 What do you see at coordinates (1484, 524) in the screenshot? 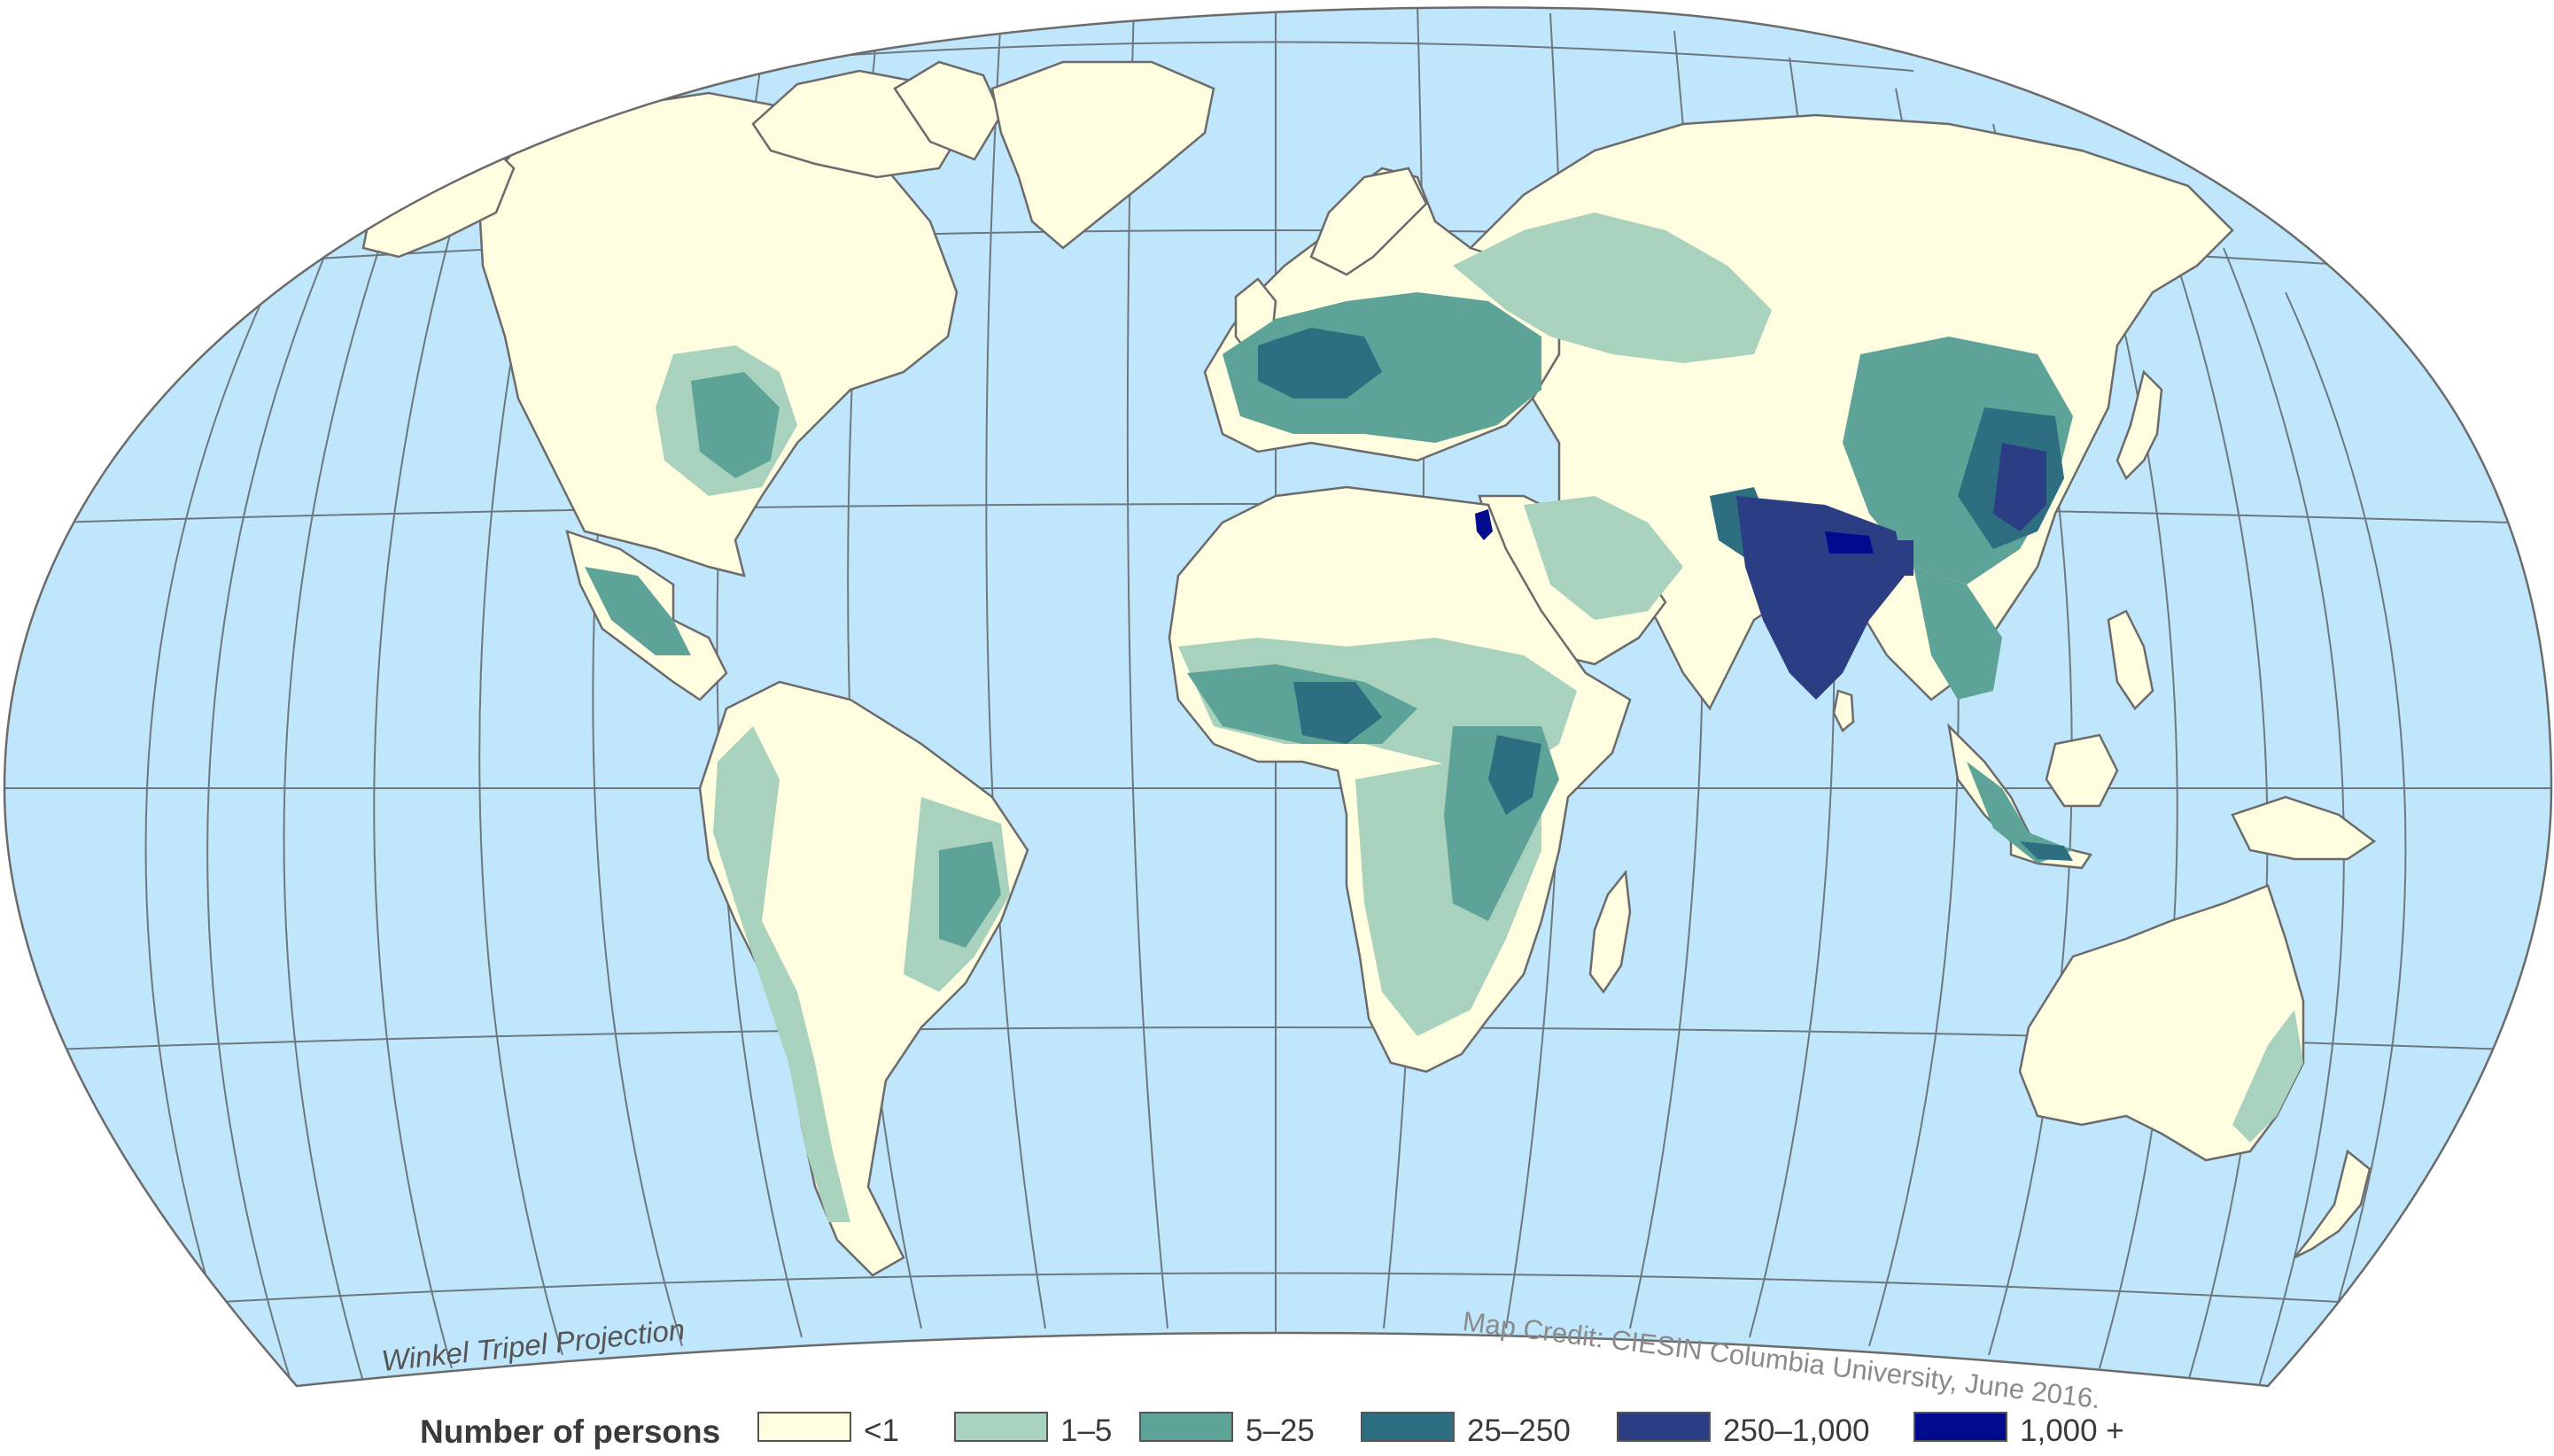
I see `density-nile-delta` at bounding box center [1484, 524].